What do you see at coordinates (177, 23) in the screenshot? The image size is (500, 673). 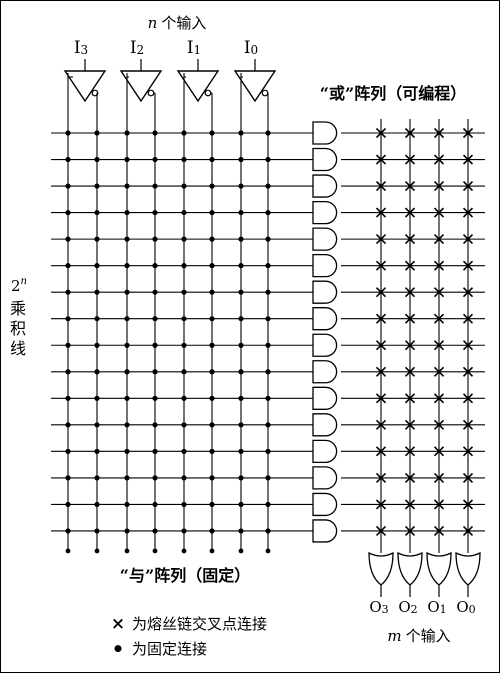 I see `inputs-caption: n 个输入` at bounding box center [177, 23].